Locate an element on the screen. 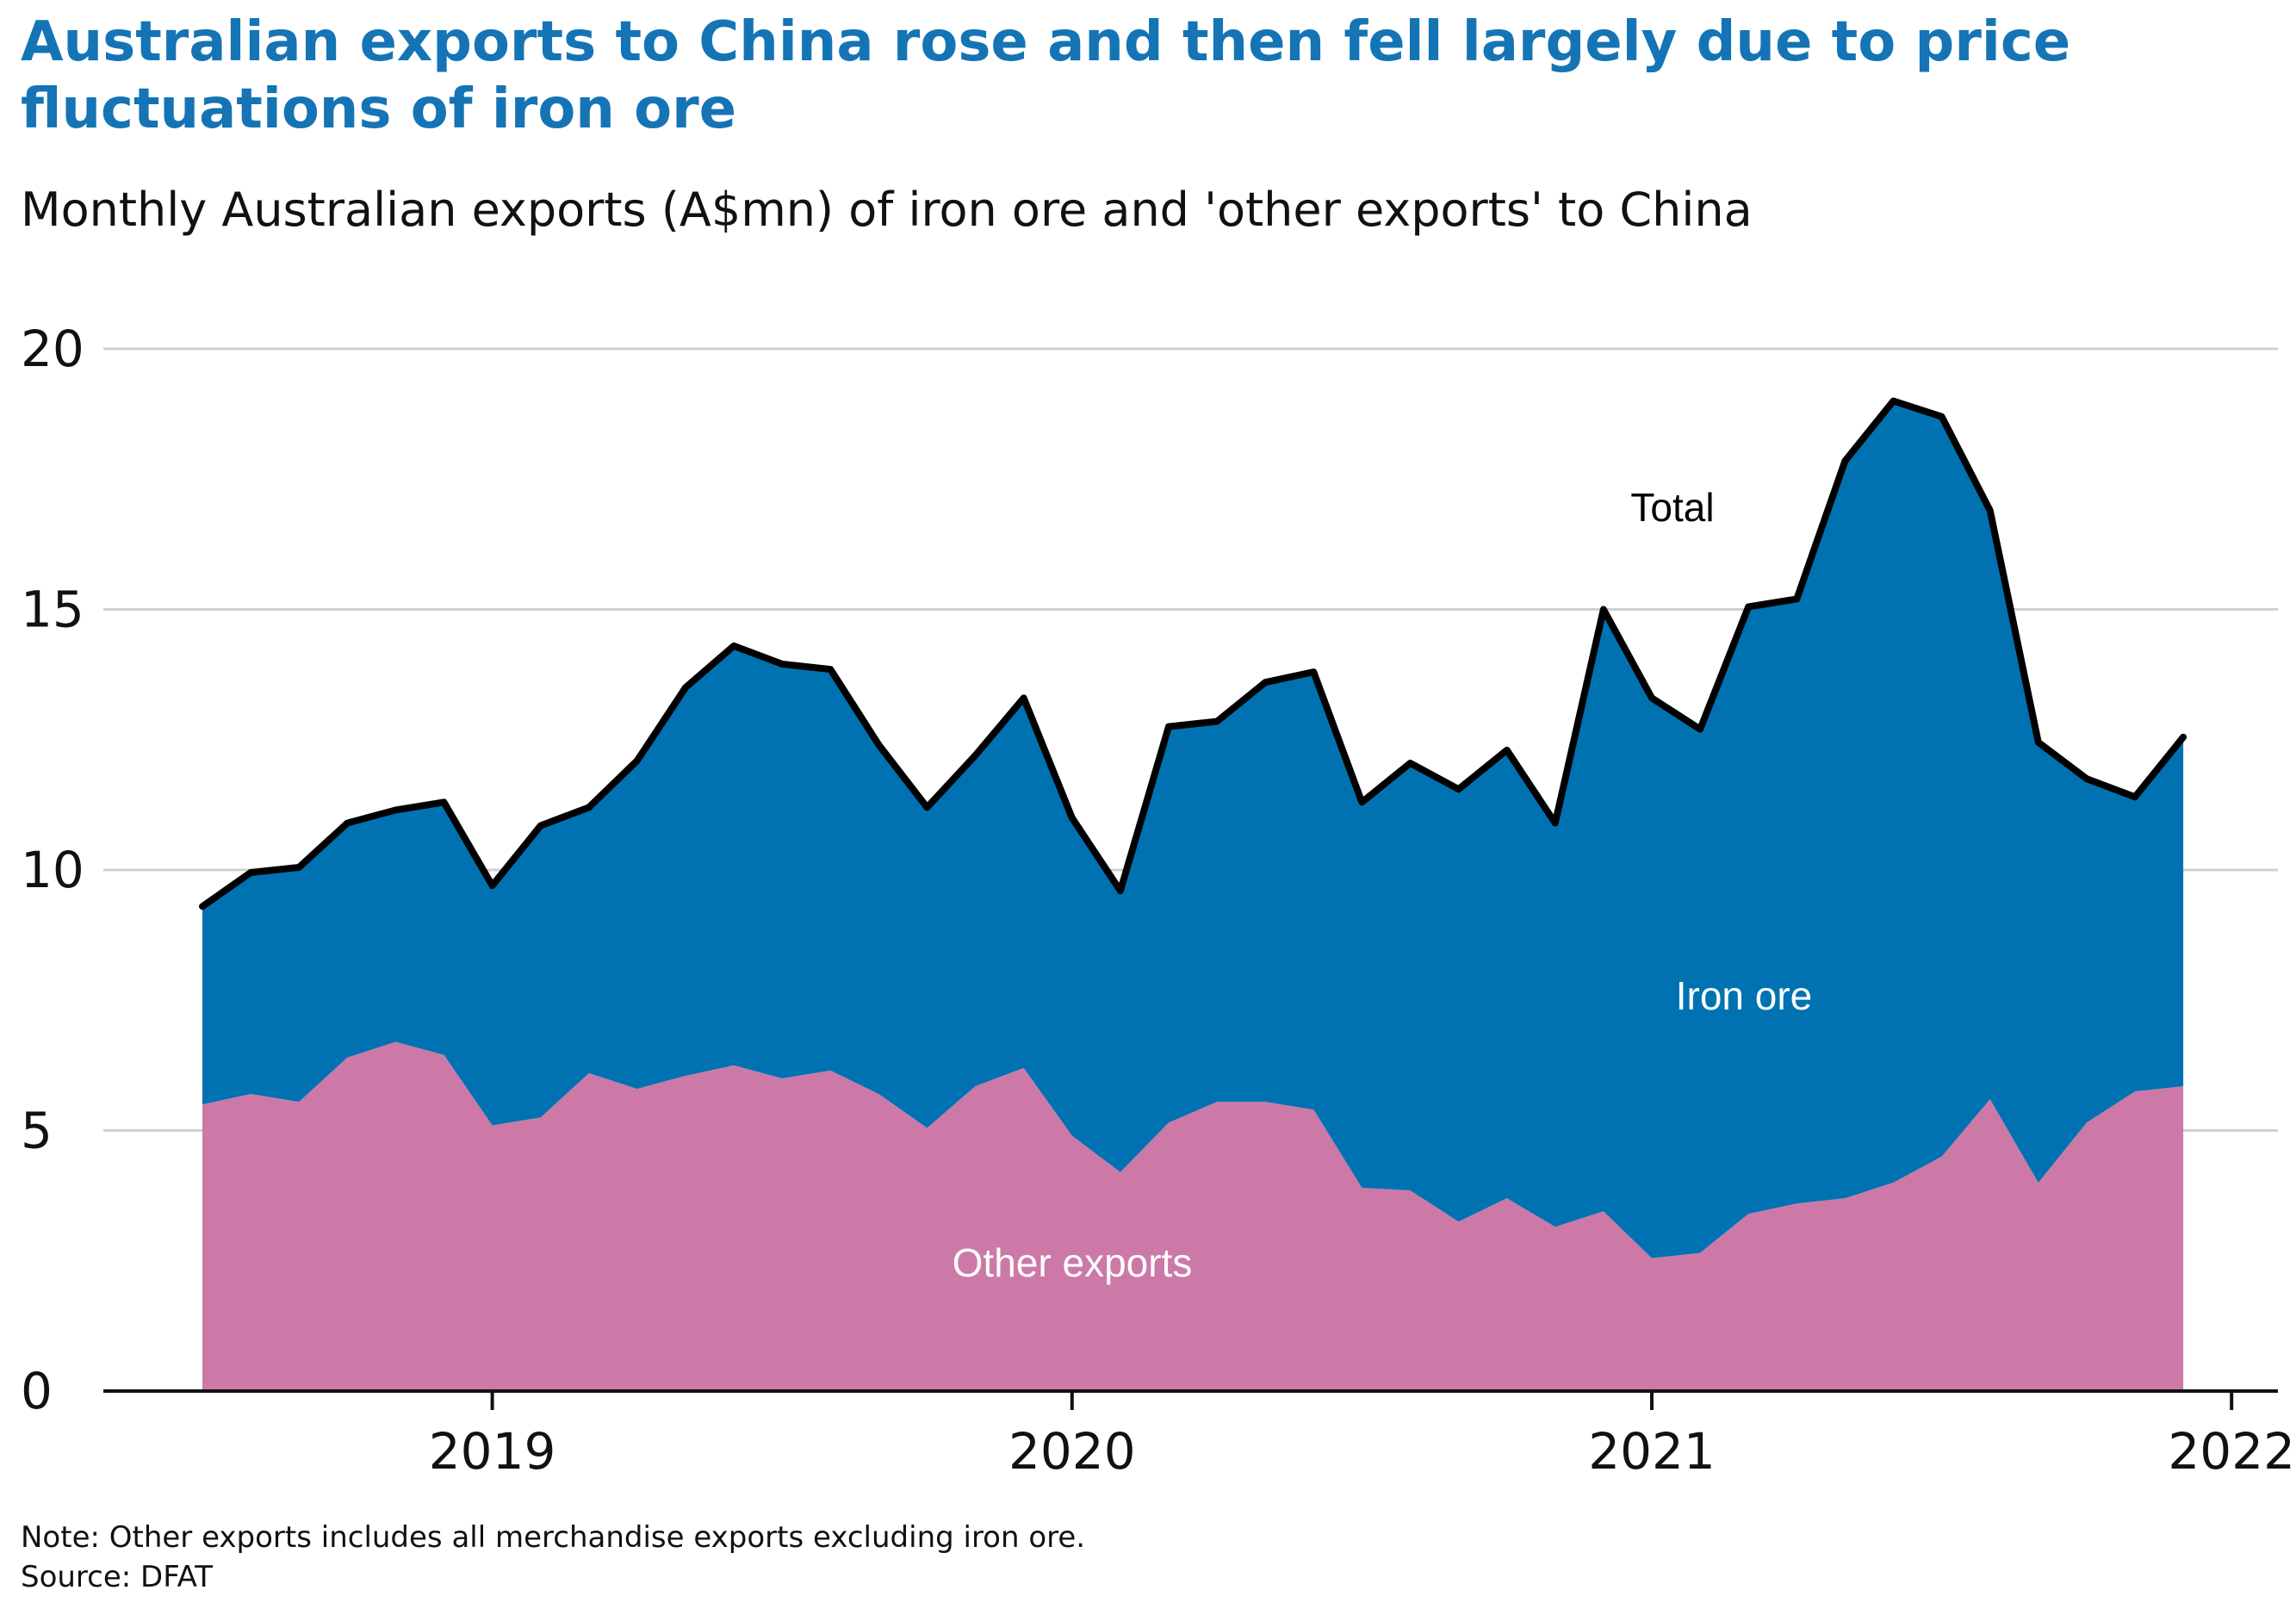 The image size is (2296, 1615). other-exports-label: Other exports is located at coordinates (1073, 1262).